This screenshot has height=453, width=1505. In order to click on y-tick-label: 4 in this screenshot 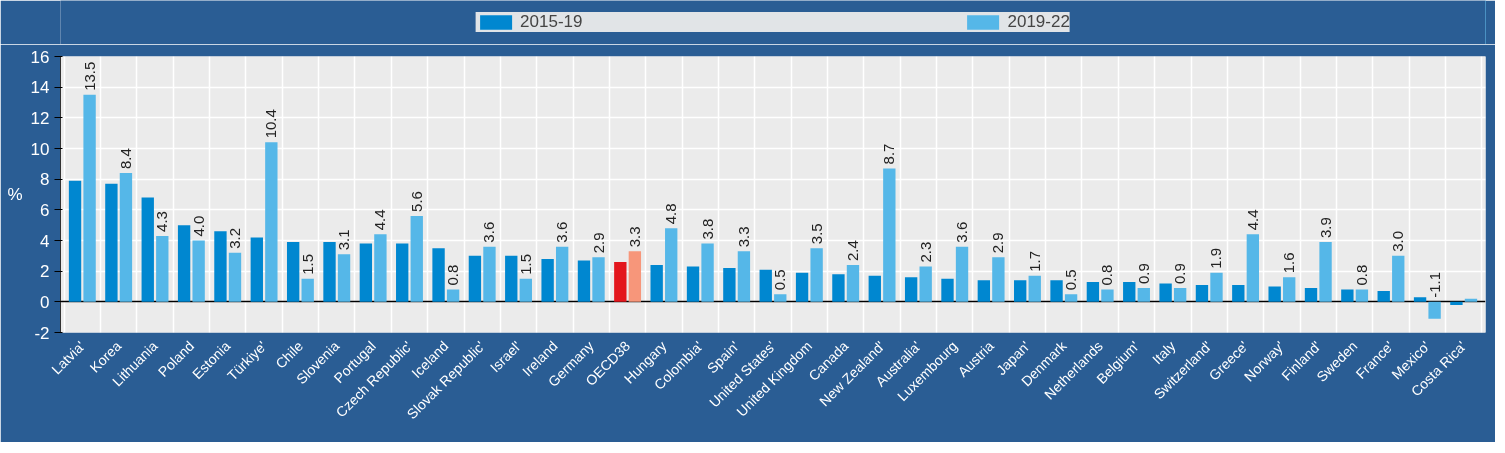, I will do `click(45, 241)`.